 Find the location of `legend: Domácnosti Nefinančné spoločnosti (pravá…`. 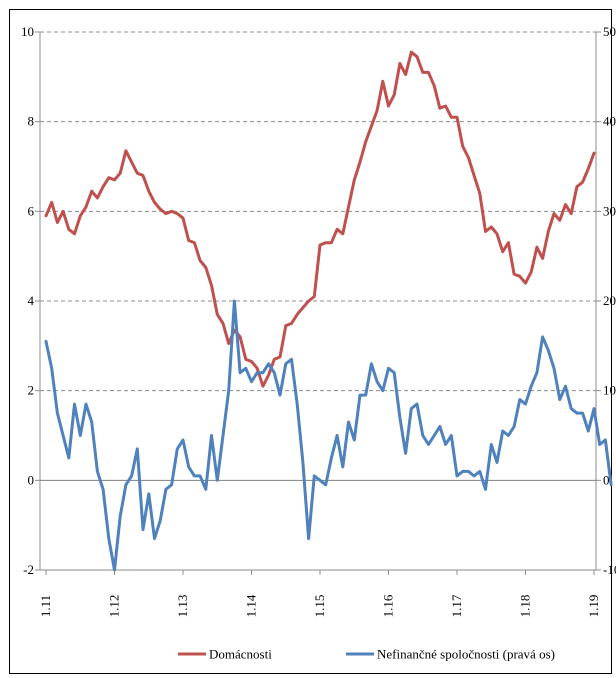

legend: Domácnosti Nefinančné spoločnosti (pravá… is located at coordinates (366, 654).